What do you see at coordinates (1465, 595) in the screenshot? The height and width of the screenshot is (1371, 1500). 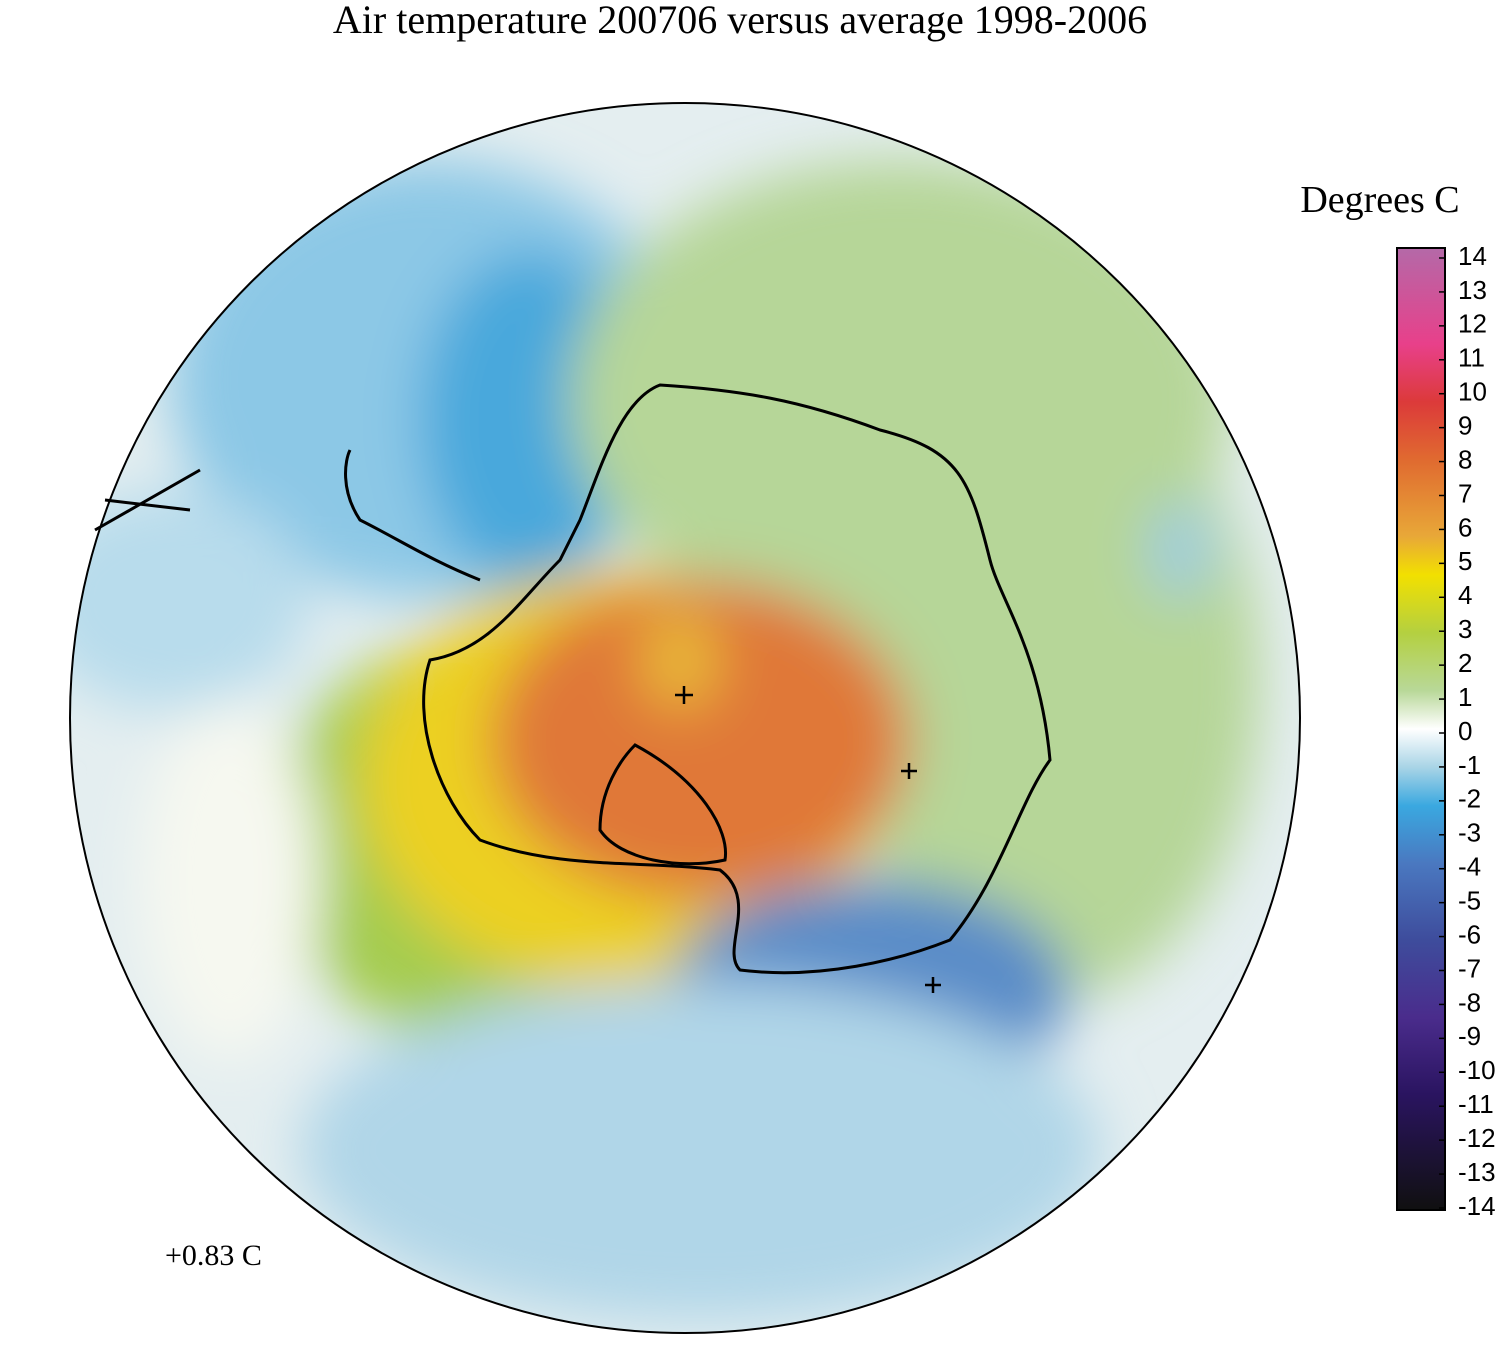 I see `tick-label: 4` at bounding box center [1465, 595].